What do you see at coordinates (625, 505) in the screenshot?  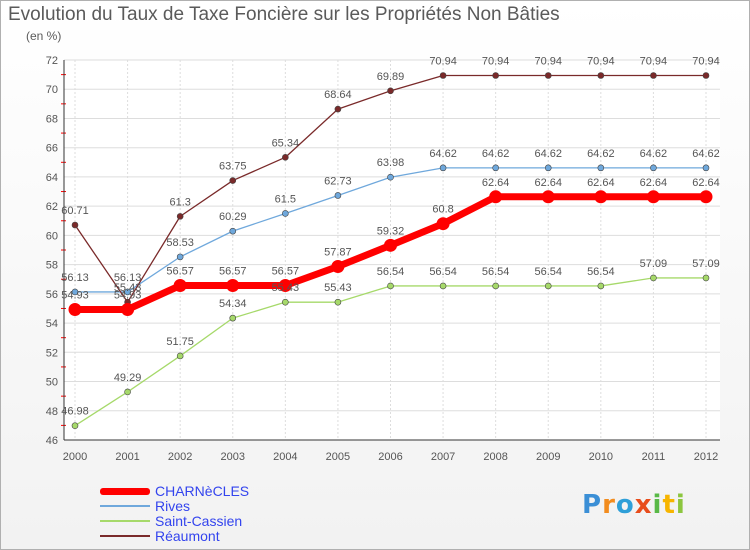 I see `logo-letter-o: o` at bounding box center [625, 505].